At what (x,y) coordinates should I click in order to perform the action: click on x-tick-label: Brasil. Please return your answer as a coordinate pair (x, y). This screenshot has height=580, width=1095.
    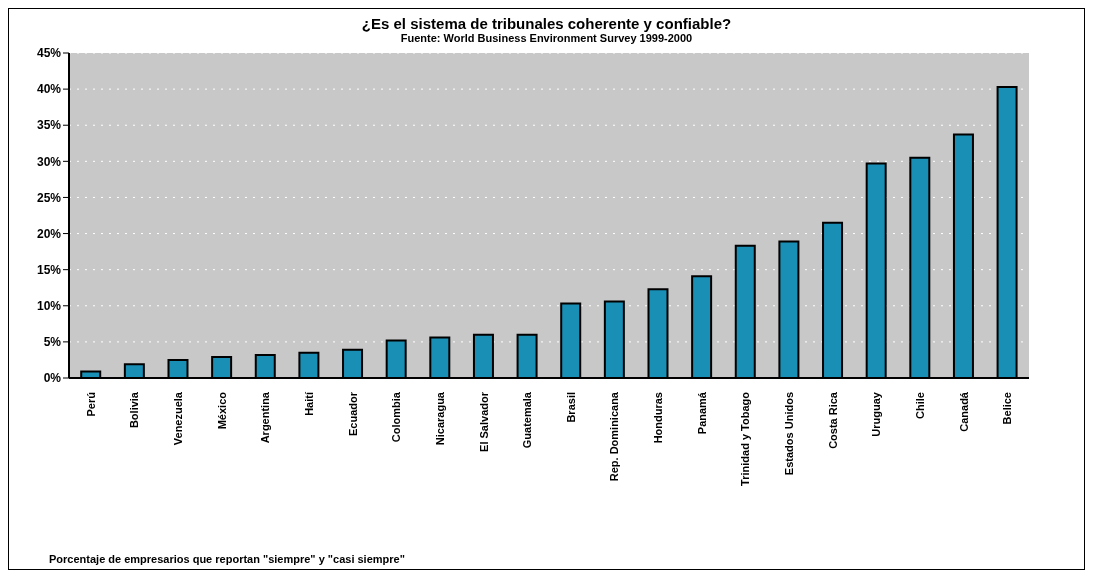
    Looking at the image, I should click on (570, 407).